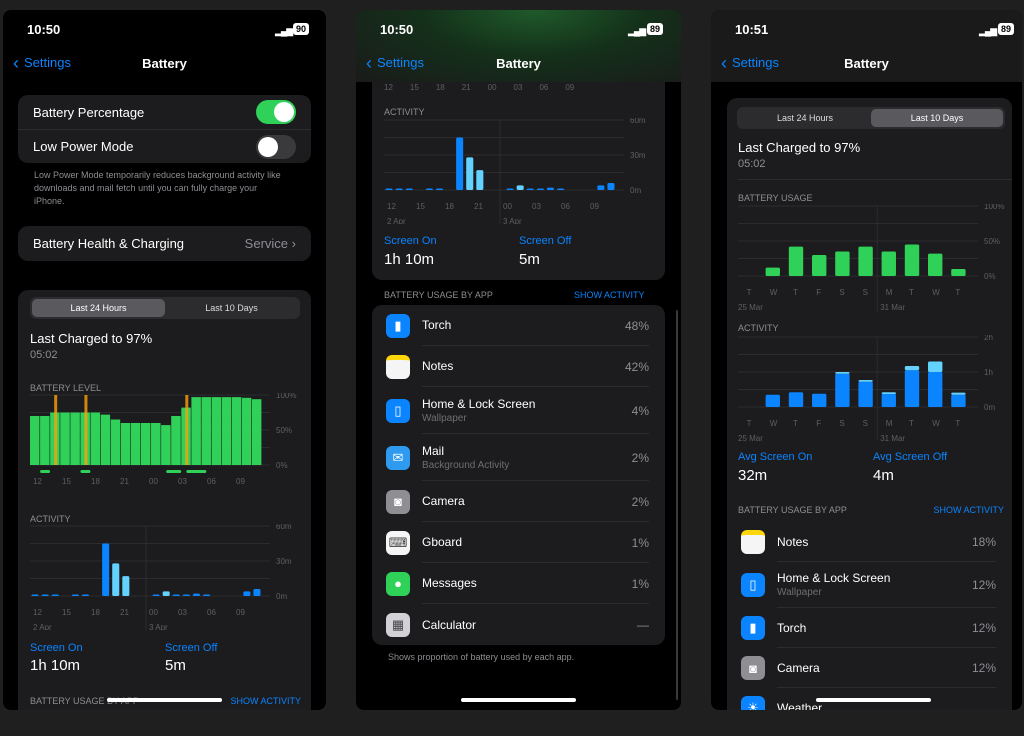 The width and height of the screenshot is (1024, 736). What do you see at coordinates (594, 206) in the screenshot?
I see `x-tick-label: 09` at bounding box center [594, 206].